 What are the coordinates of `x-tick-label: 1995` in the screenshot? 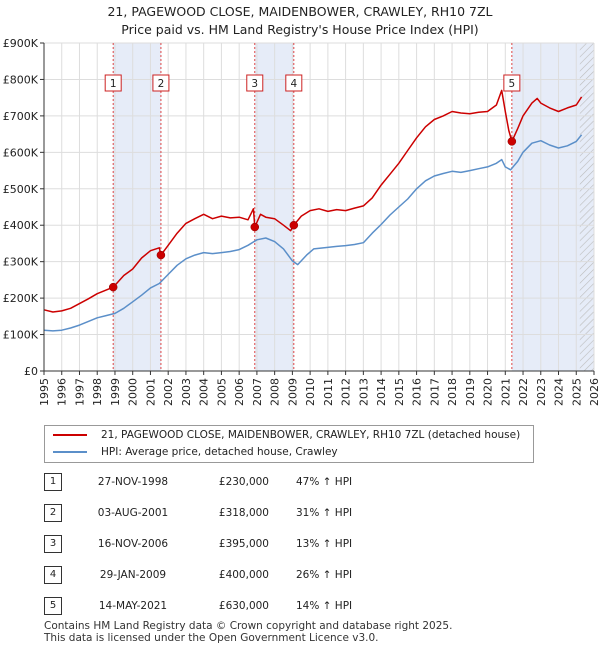 It's located at (44, 392).